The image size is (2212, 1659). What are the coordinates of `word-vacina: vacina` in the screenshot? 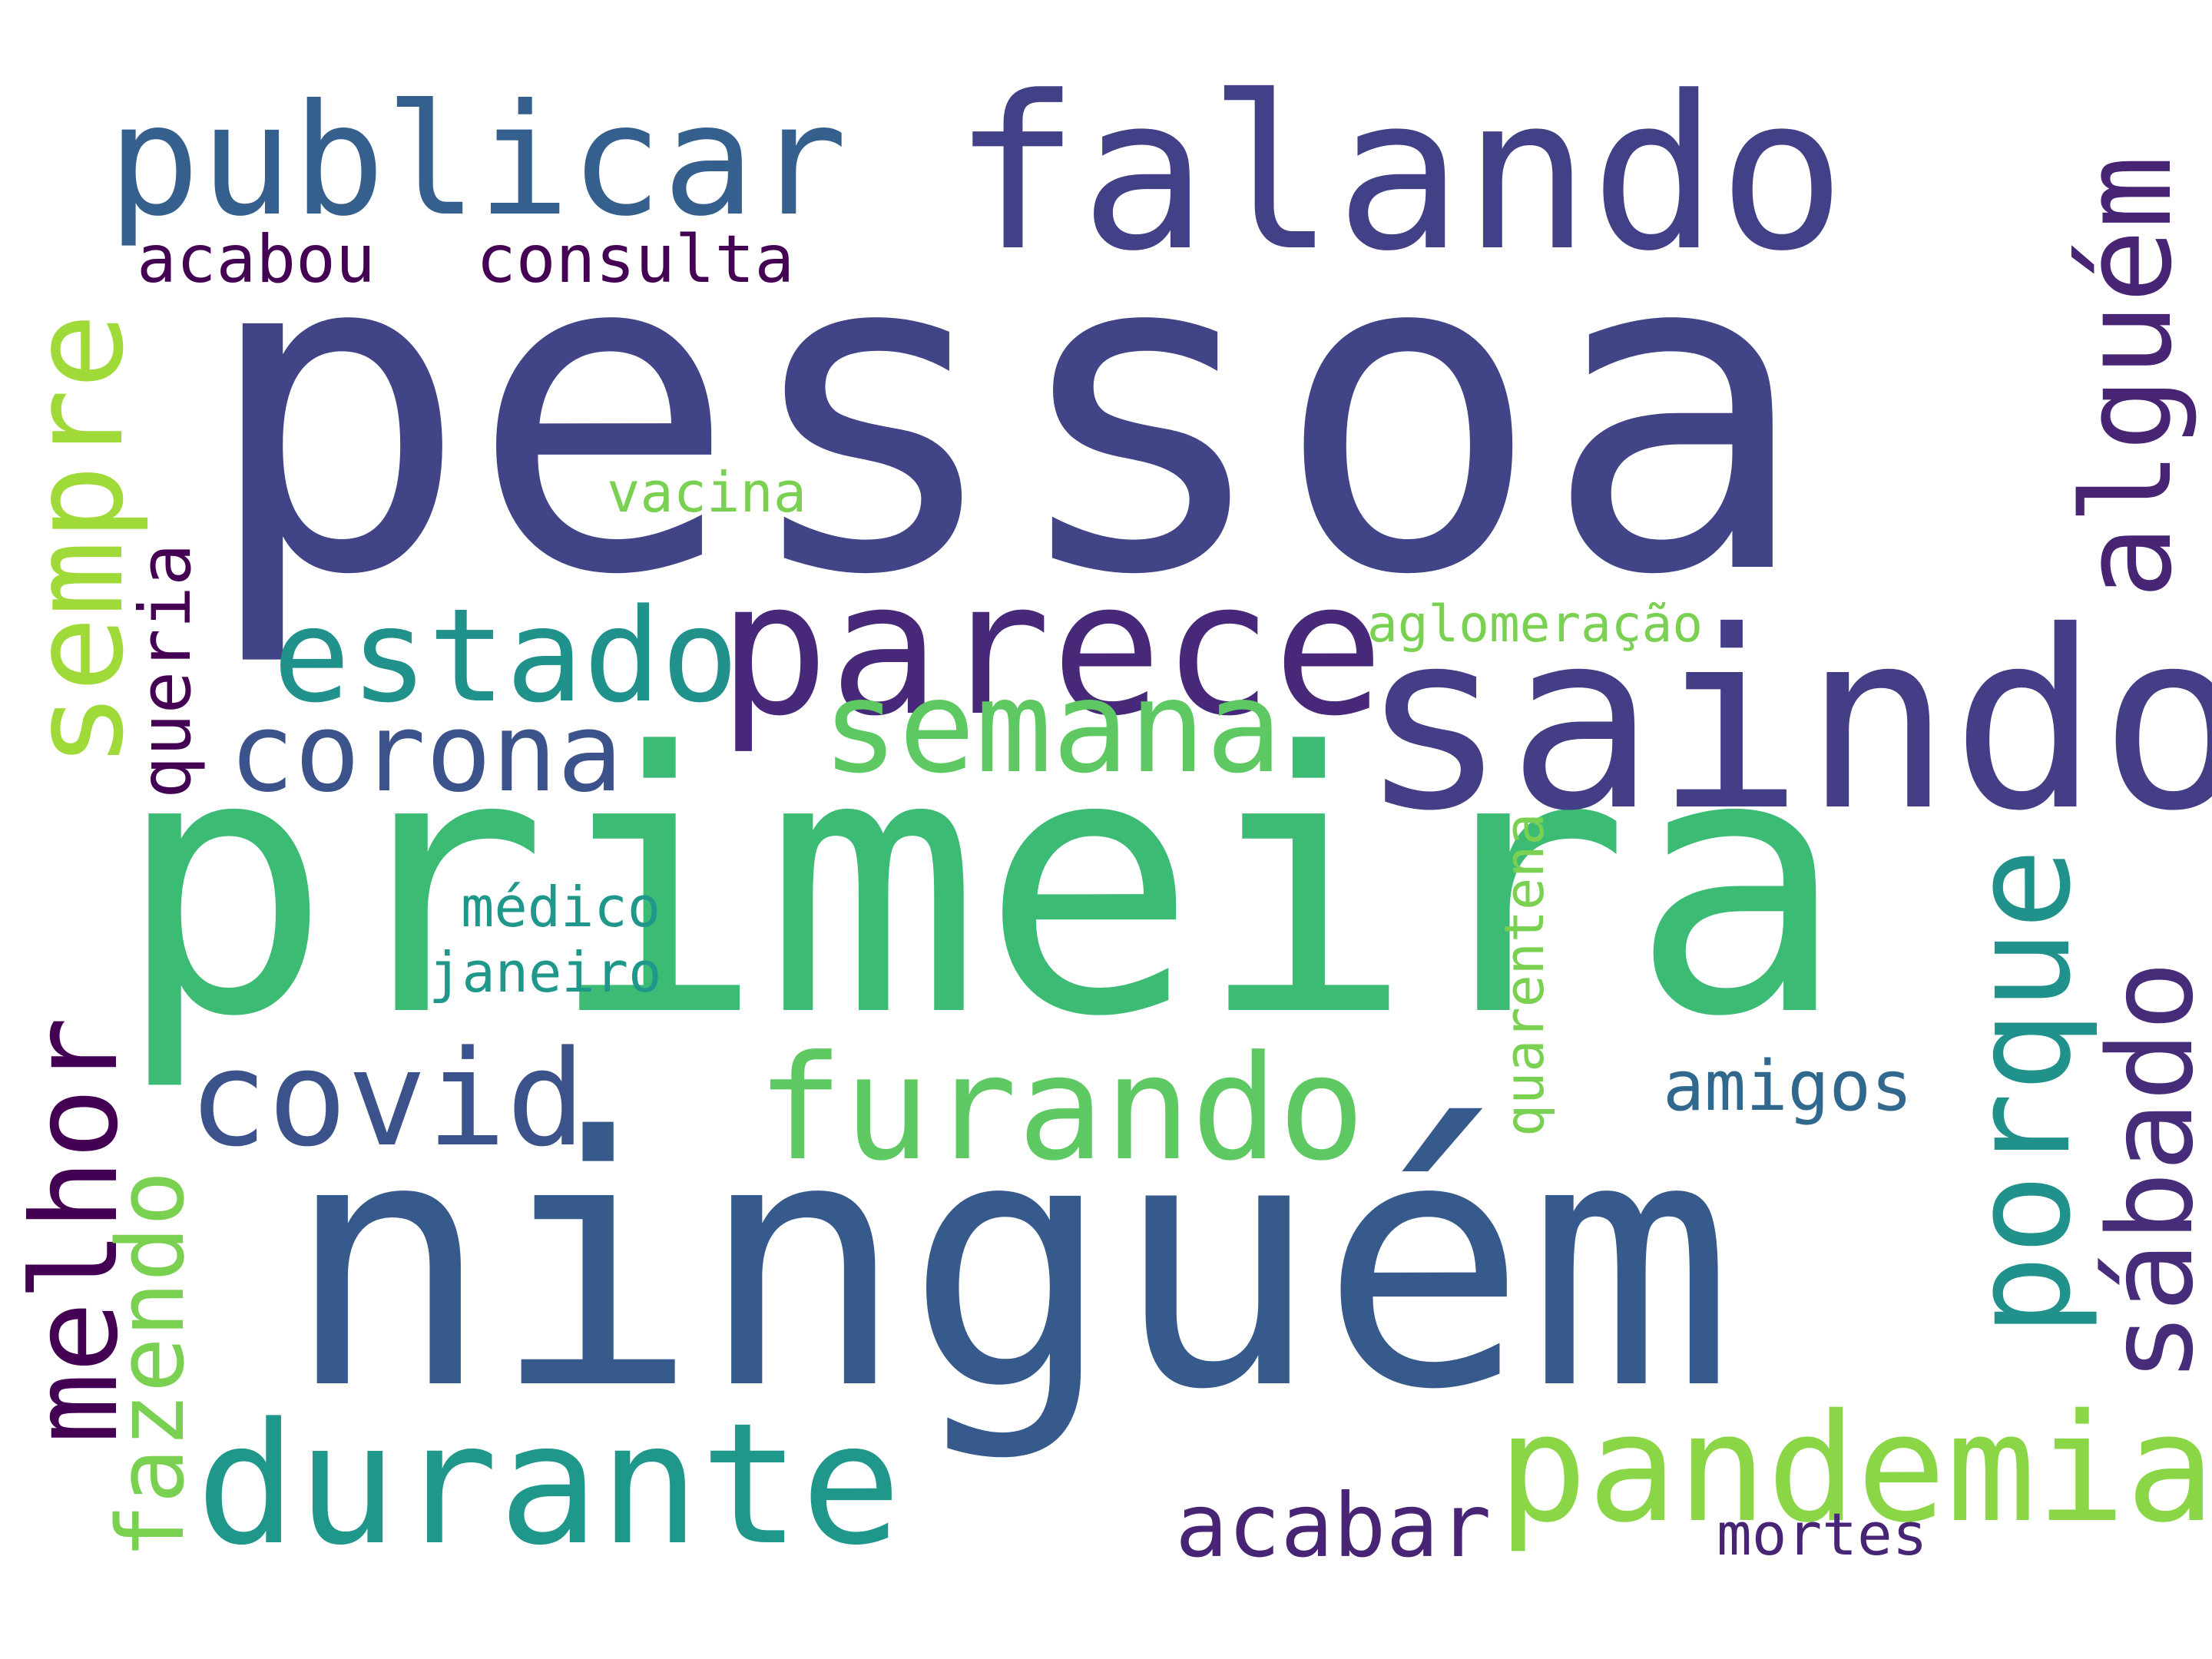 It's located at (707, 493).